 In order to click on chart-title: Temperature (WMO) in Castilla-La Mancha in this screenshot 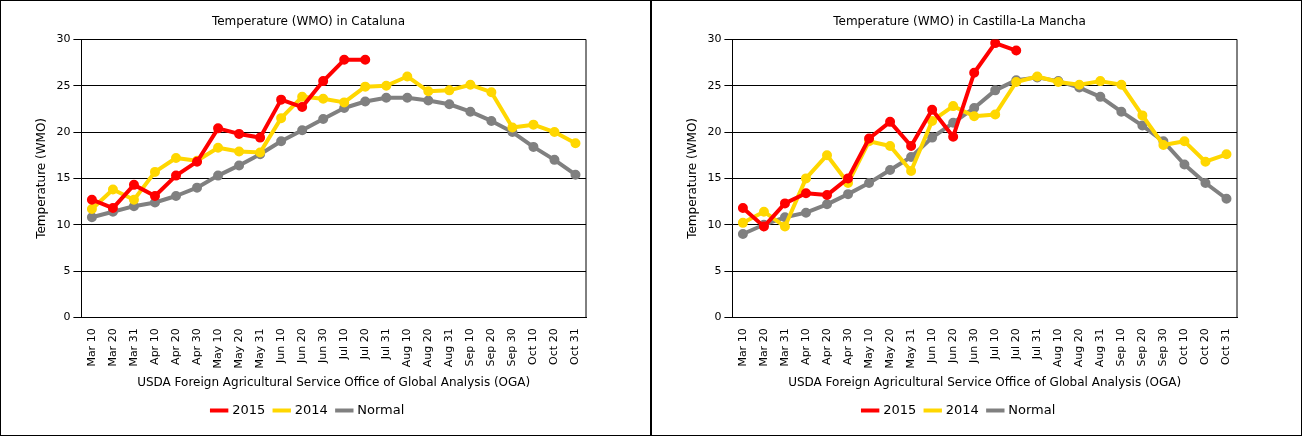, I will do `click(959, 21)`.